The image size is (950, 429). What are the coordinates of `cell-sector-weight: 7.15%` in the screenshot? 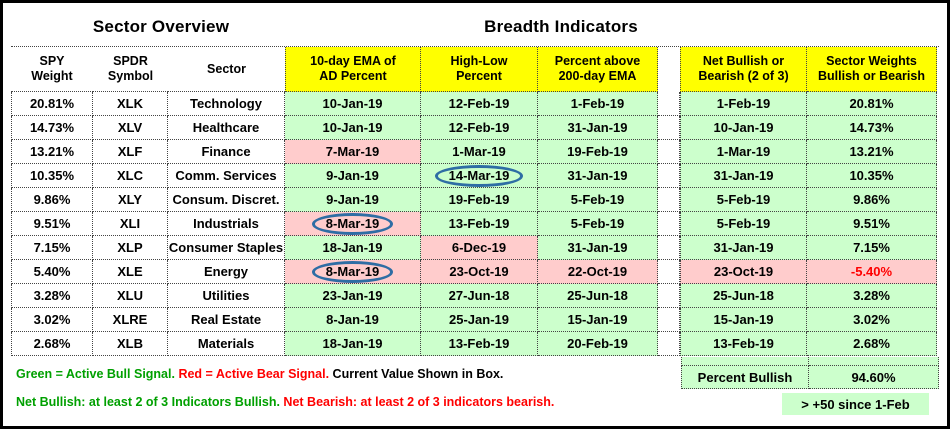 It's located at (872, 248).